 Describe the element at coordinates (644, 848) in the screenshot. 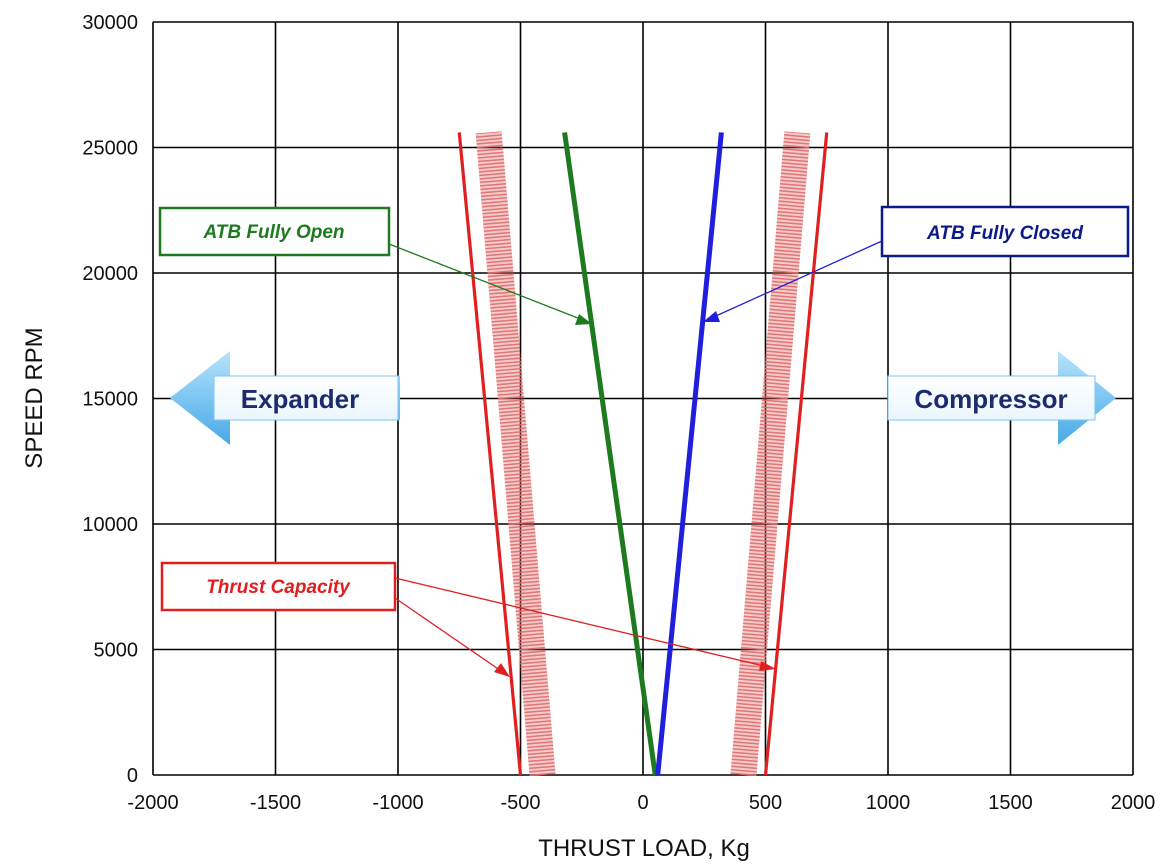

I see `x-axis-title: THRUST LOAD, Kg` at that location.